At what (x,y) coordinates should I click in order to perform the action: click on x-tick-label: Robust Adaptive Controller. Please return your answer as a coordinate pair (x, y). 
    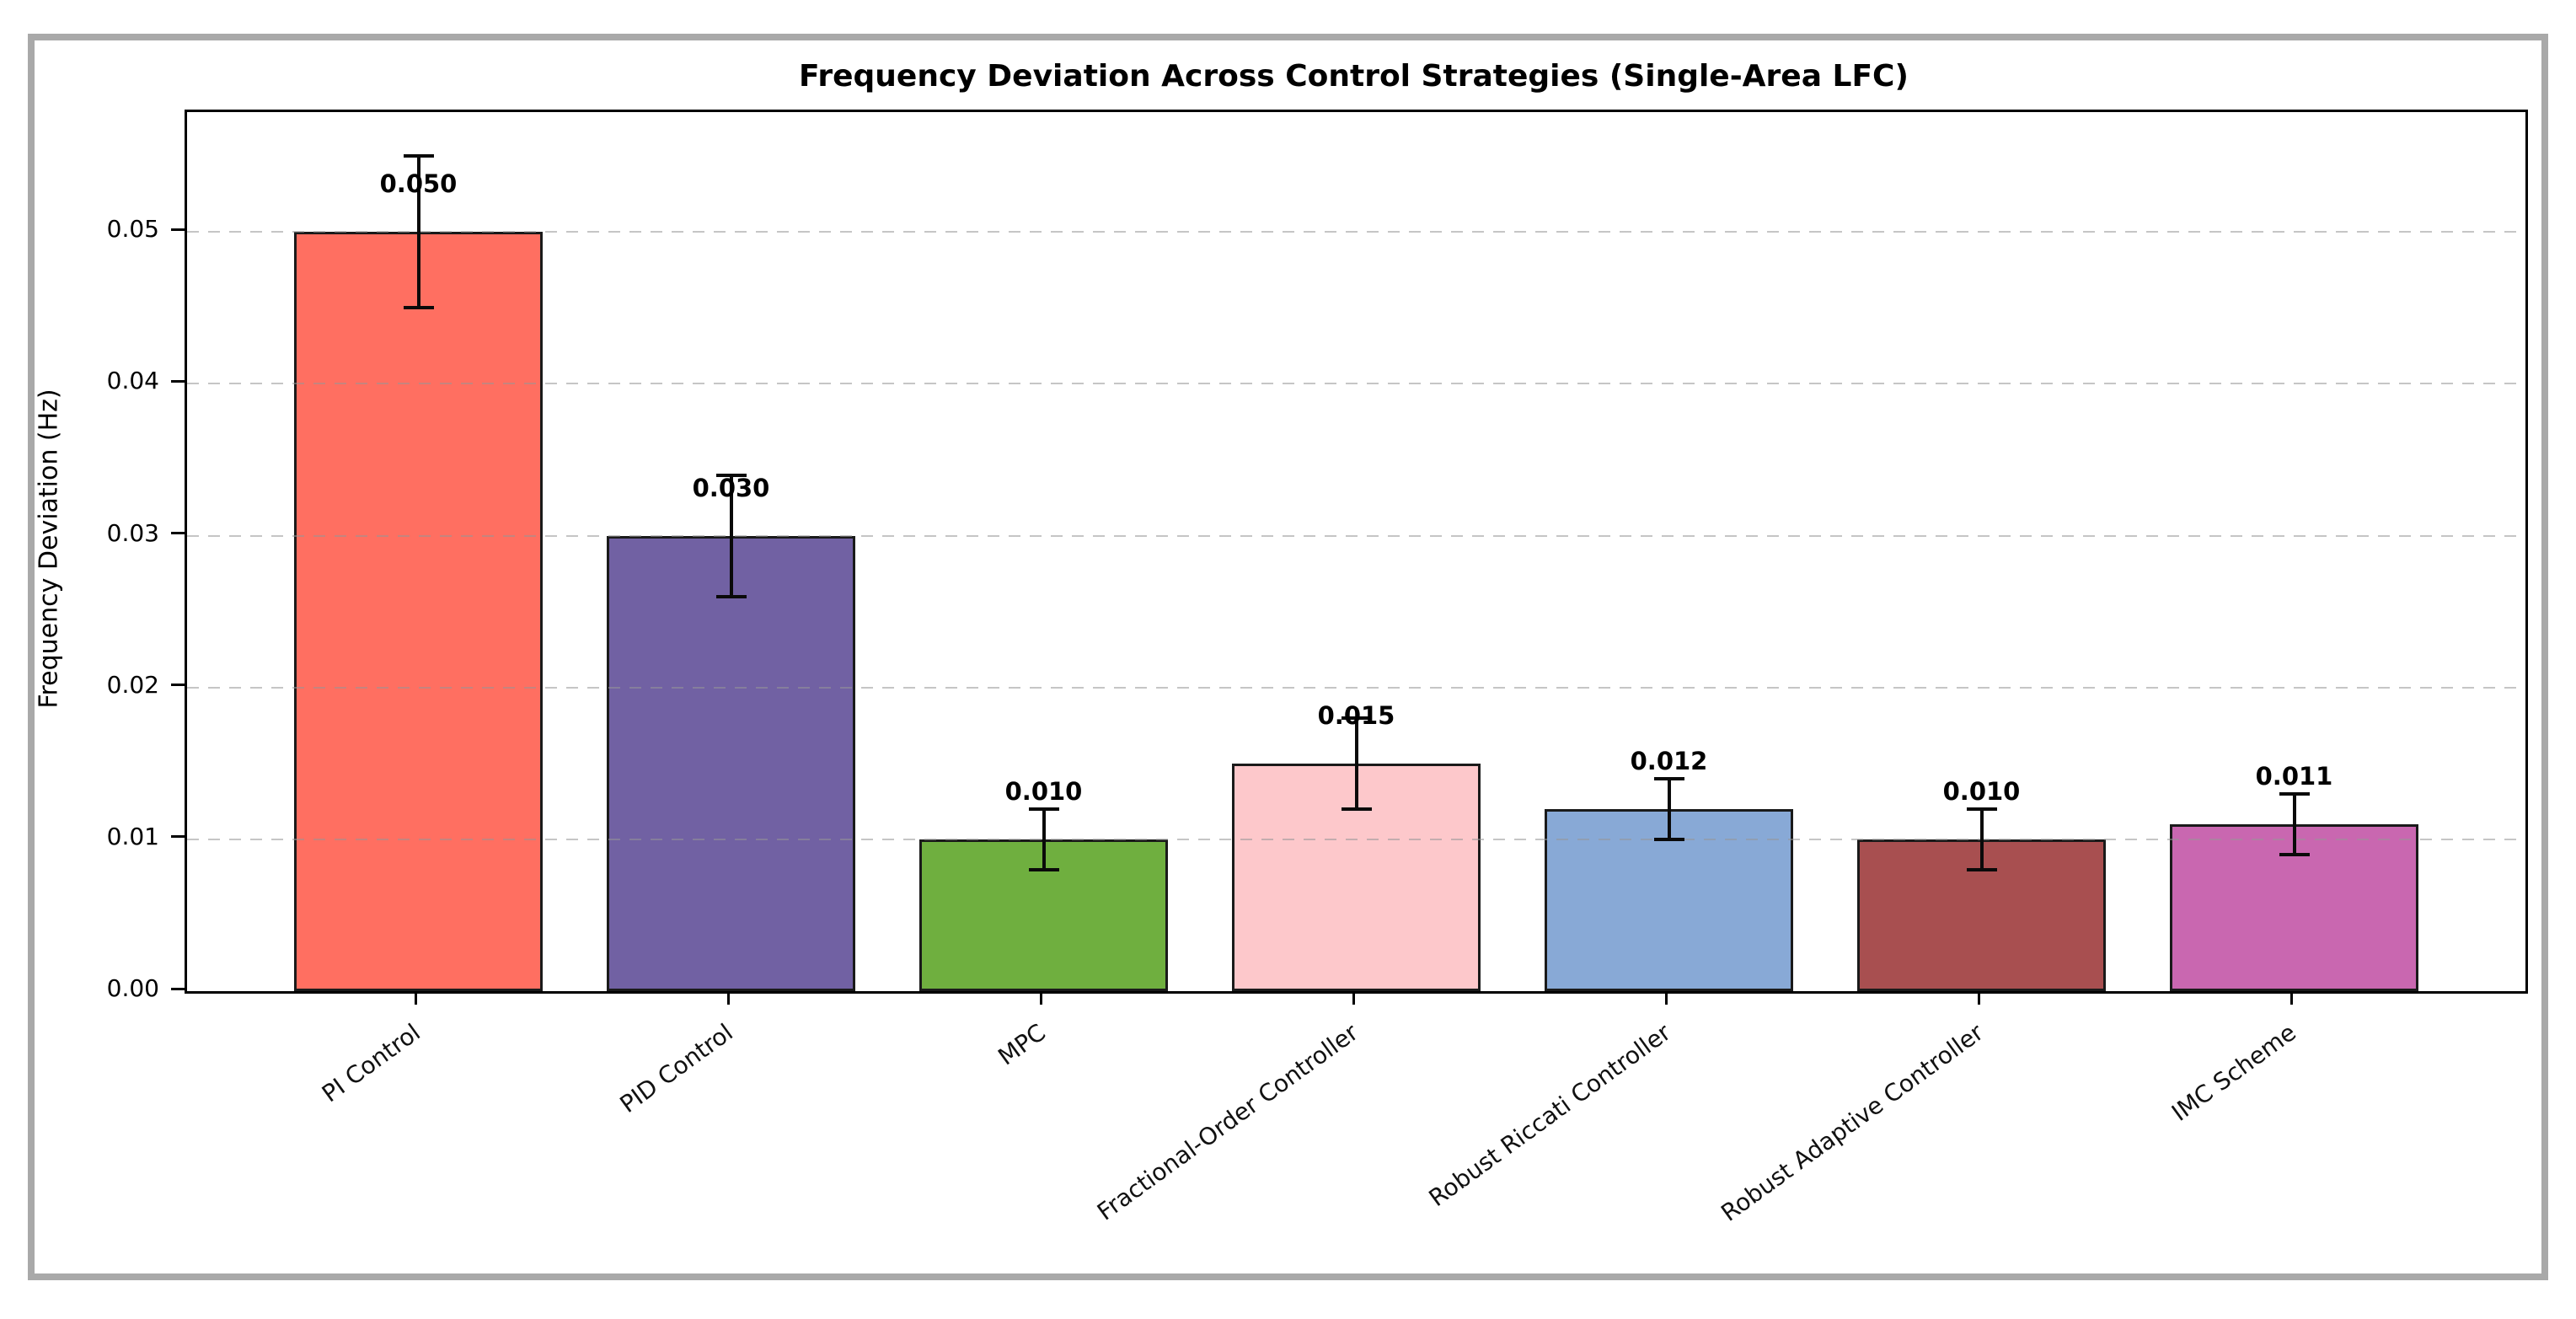
    Looking at the image, I should click on (1852, 1122).